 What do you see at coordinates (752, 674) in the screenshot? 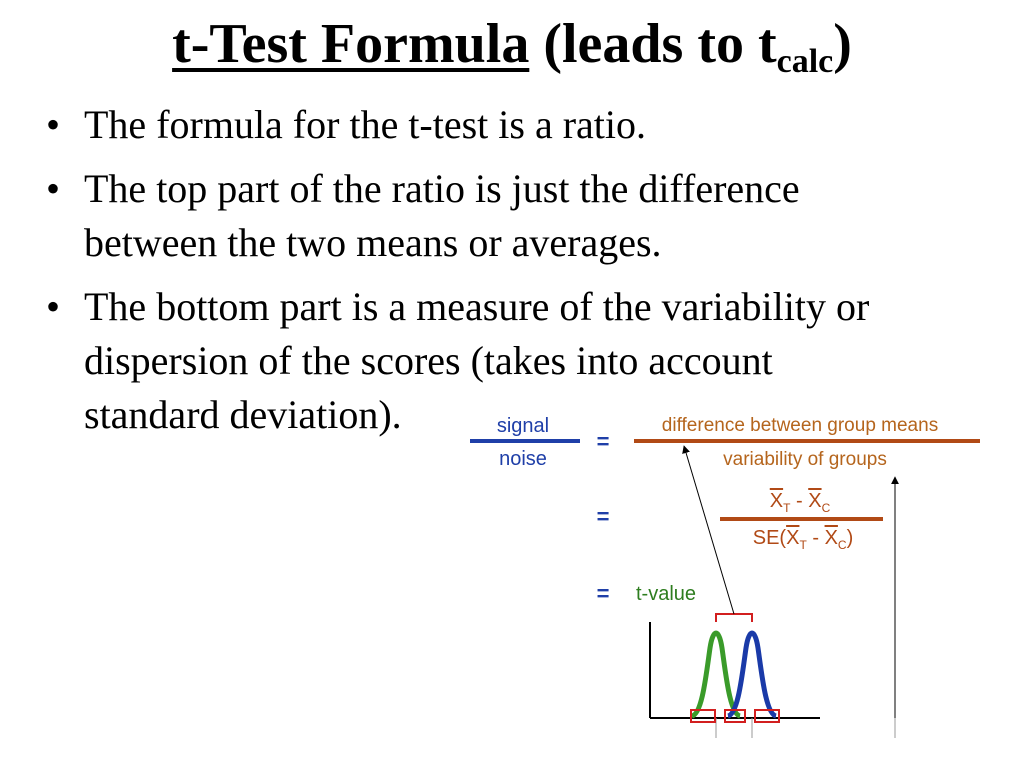
I see `curve-group-control` at bounding box center [752, 674].